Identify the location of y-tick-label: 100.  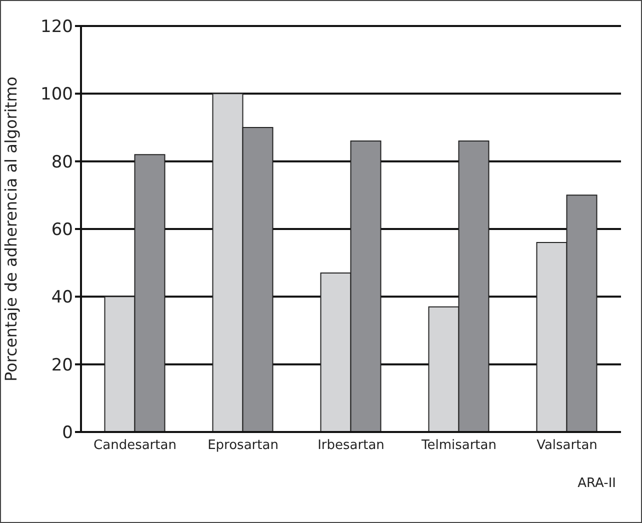
(56, 94).